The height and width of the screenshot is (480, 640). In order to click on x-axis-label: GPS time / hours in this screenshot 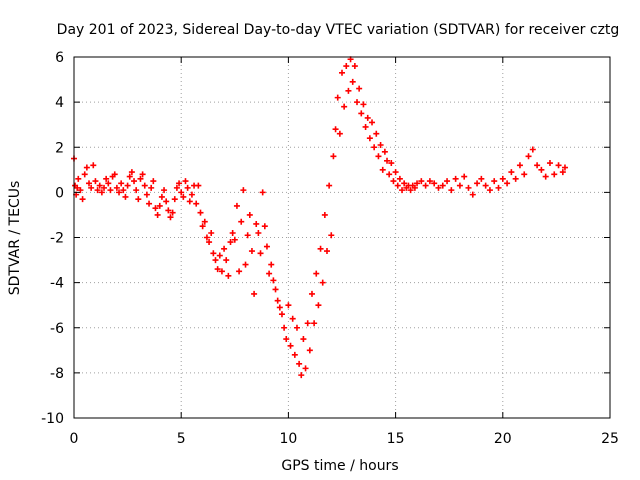, I will do `click(339, 466)`.